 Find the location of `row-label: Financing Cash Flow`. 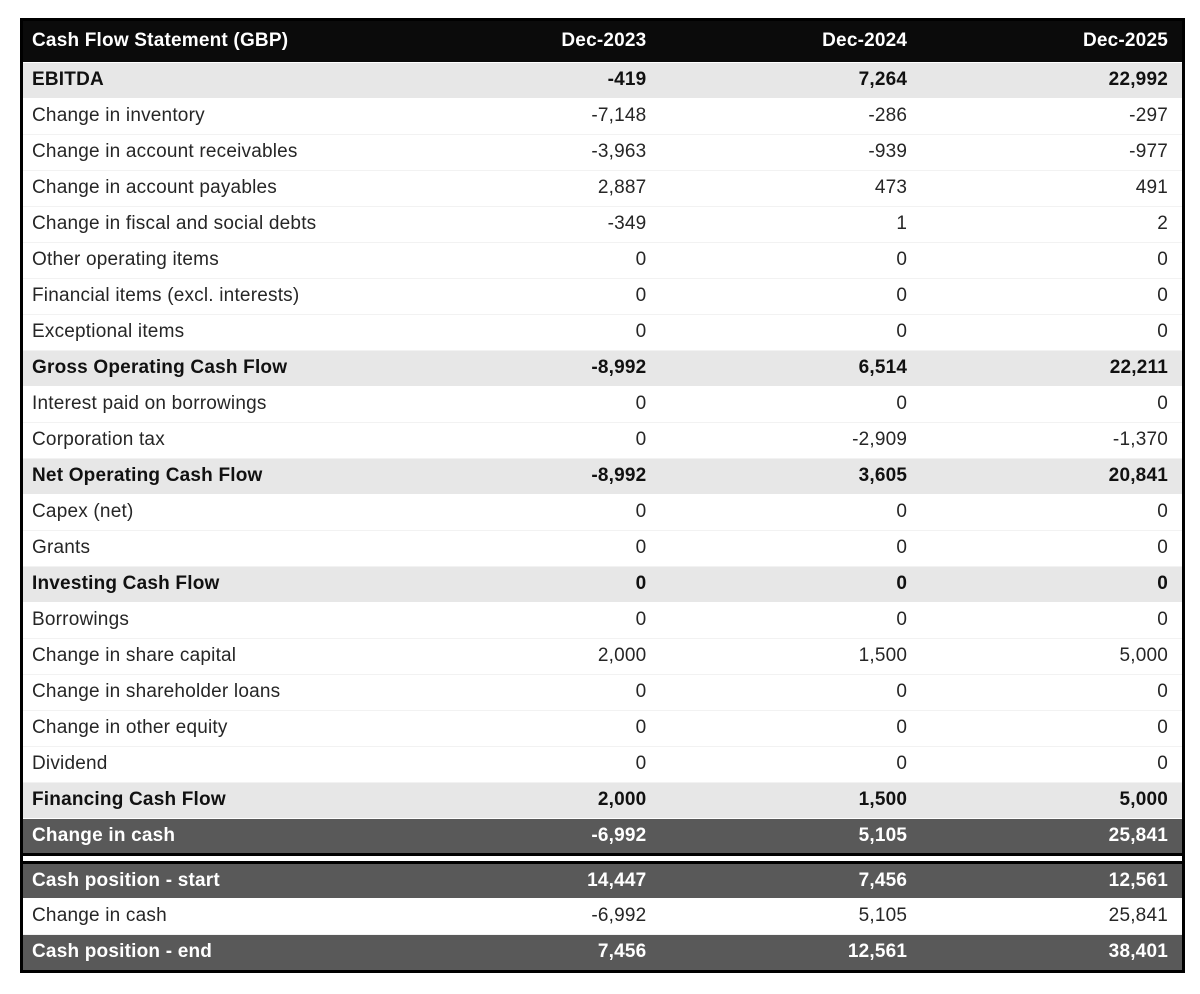

row-label: Financing Cash Flow is located at coordinates (211, 800).